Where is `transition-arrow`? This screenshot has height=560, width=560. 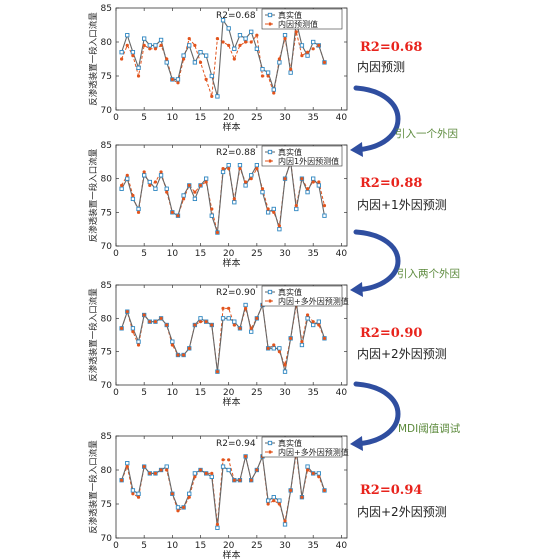
transition-arrow is located at coordinates (375, 416).